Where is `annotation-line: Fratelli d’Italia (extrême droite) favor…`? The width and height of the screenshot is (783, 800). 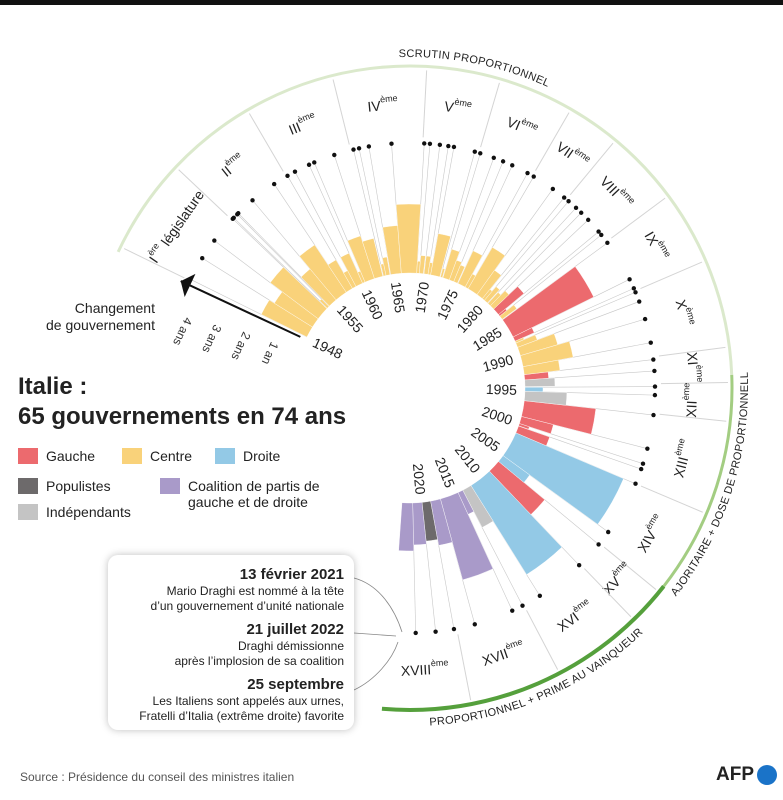 annotation-line: Fratelli d’Italia (extrême droite) favor… is located at coordinates (241, 716).